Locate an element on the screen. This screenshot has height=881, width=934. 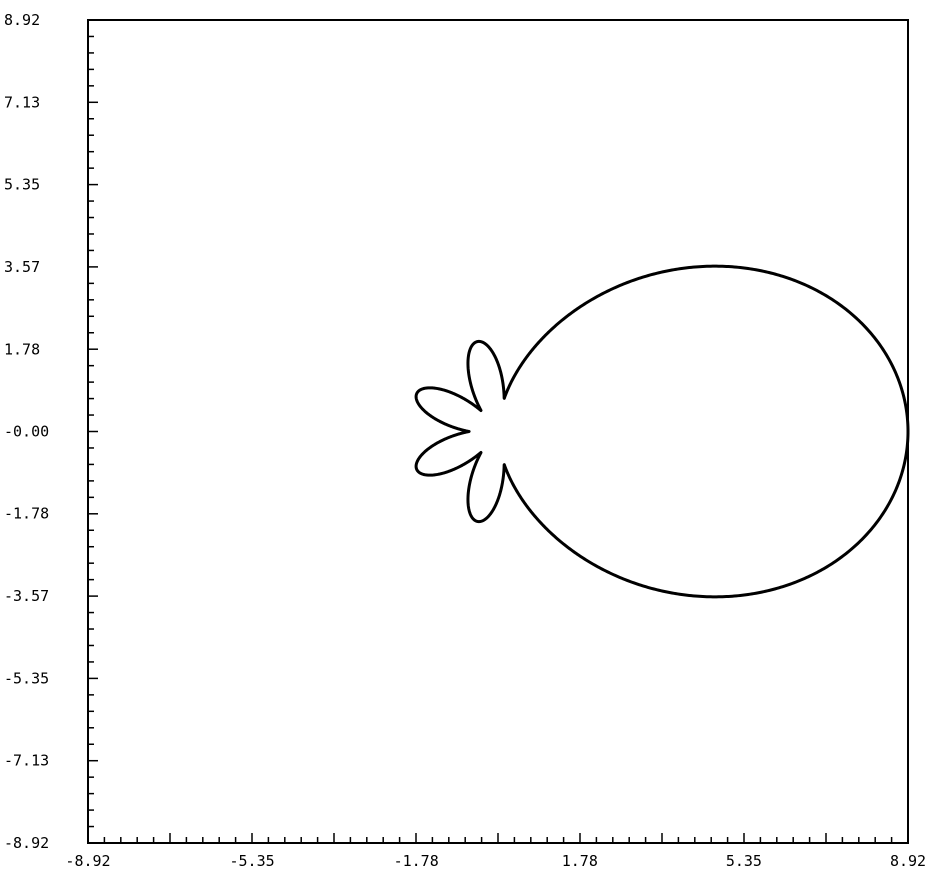
y-tick-label: -8.92 is located at coordinates (26, 843).